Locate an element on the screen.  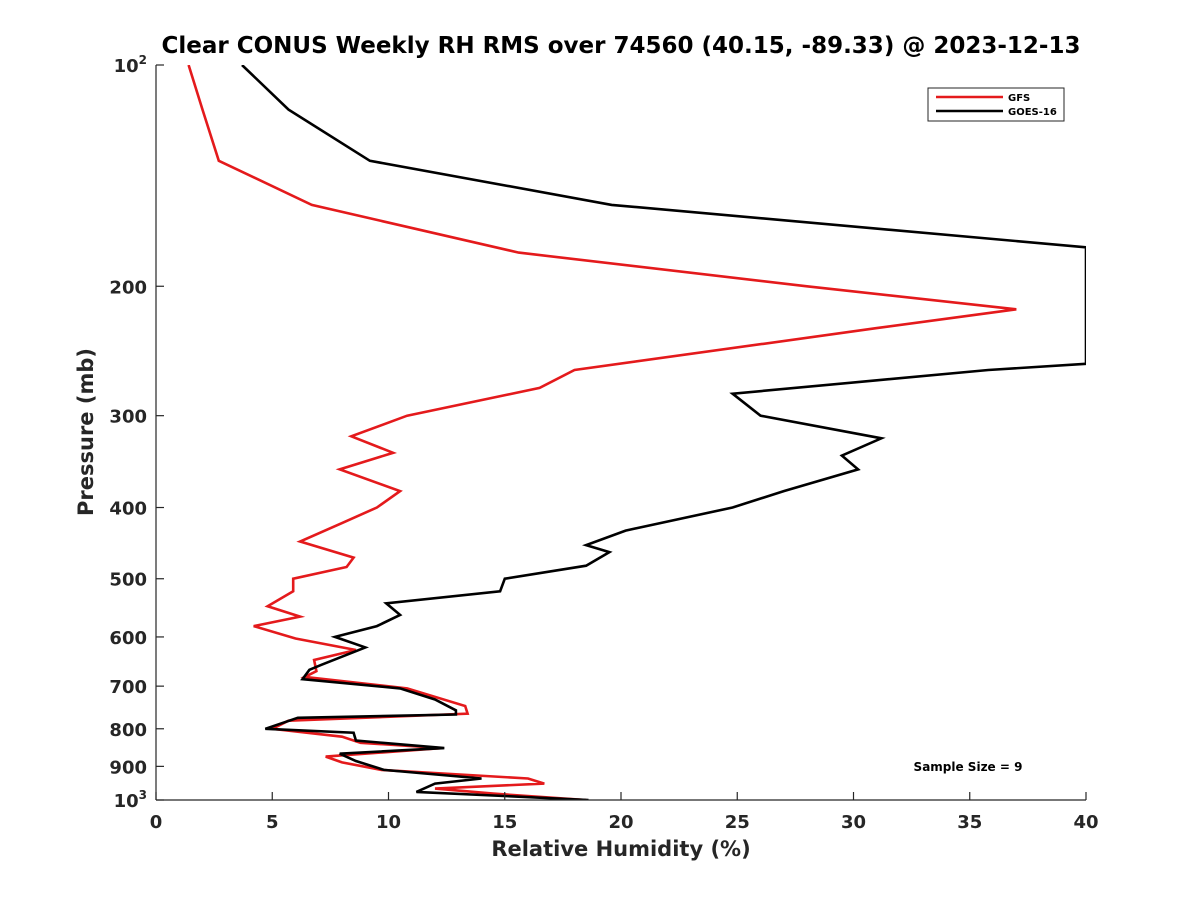
y-tick-label: 700 is located at coordinates (128, 687).